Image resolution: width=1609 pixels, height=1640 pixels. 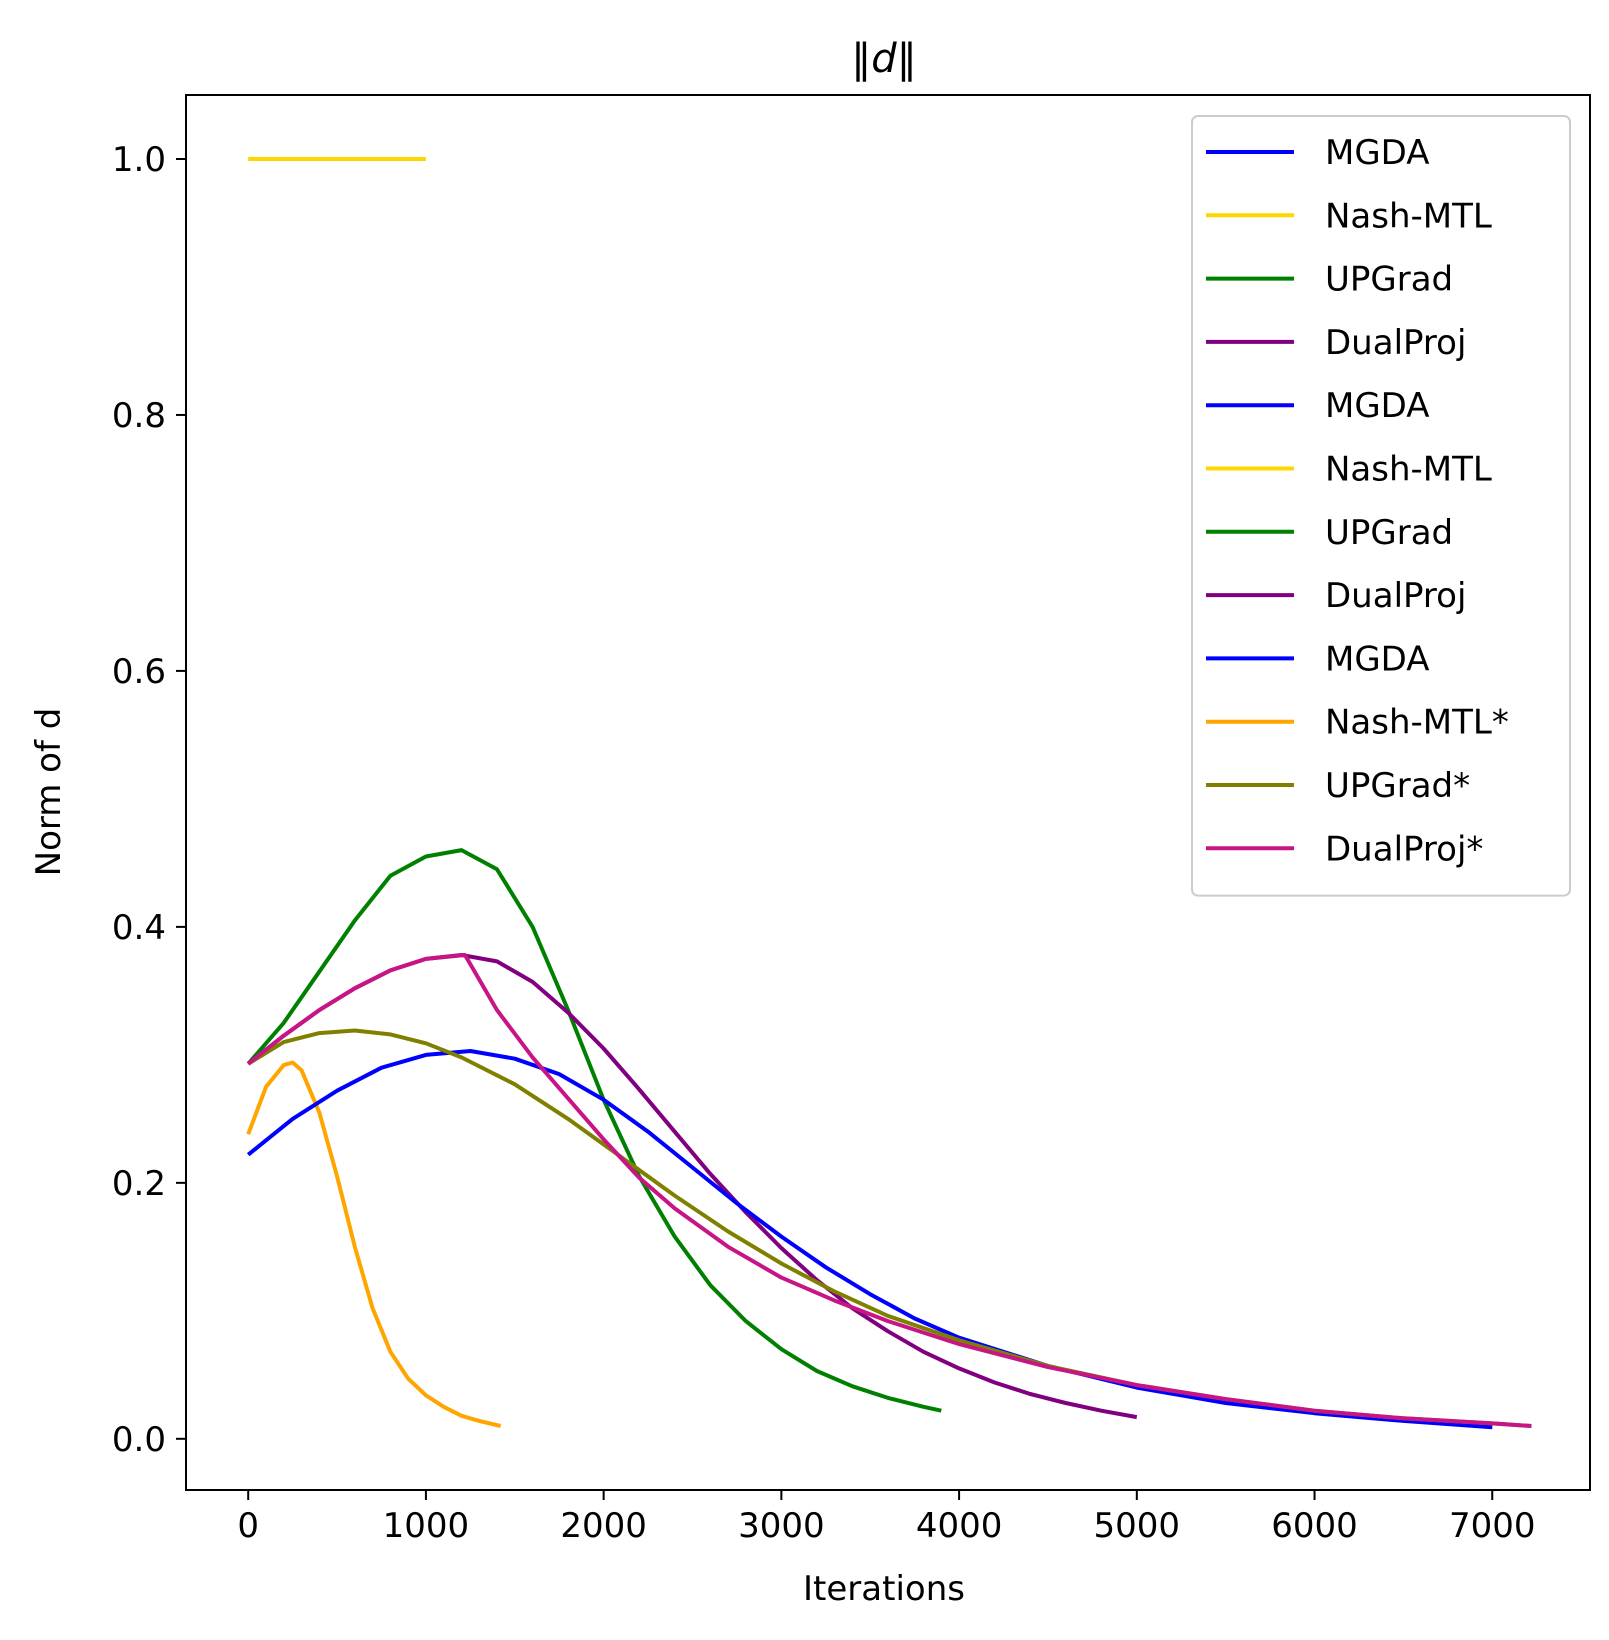 What do you see at coordinates (426, 1526) in the screenshot?
I see `x-tick-label: 1000` at bounding box center [426, 1526].